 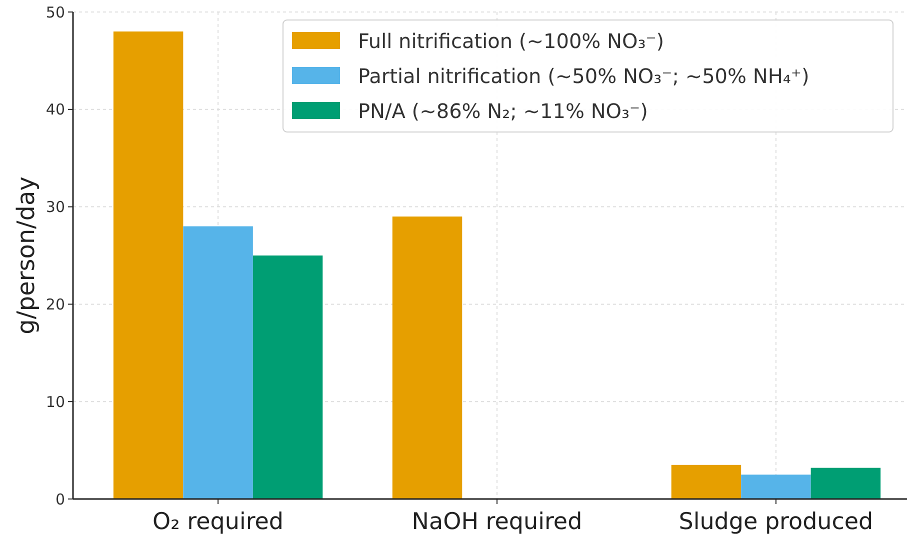 What do you see at coordinates (218, 522) in the screenshot?
I see `x-tick-label: O₂ required` at bounding box center [218, 522].